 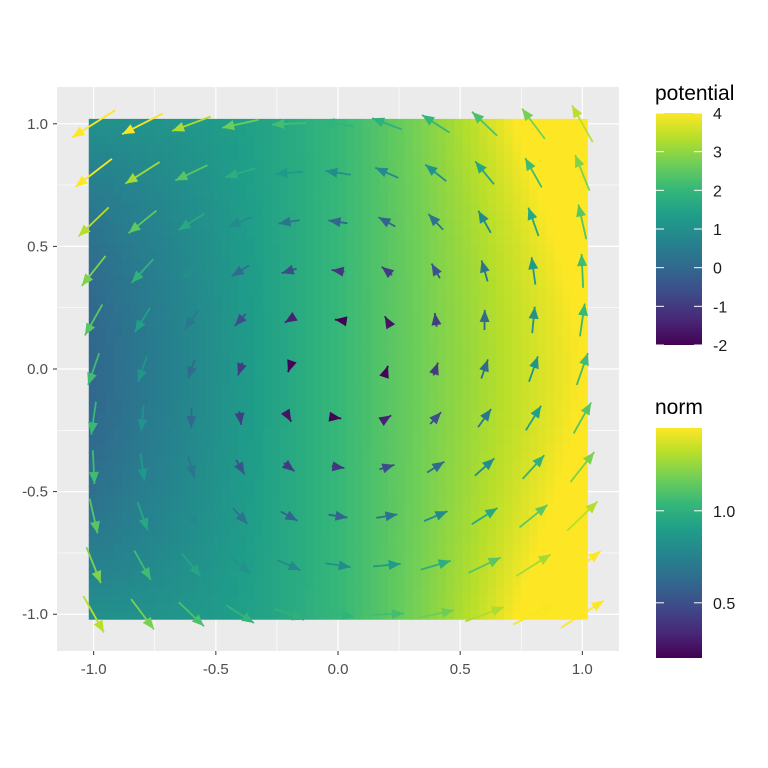 I want to click on legend-norm-colorbar, so click(x=679, y=543).